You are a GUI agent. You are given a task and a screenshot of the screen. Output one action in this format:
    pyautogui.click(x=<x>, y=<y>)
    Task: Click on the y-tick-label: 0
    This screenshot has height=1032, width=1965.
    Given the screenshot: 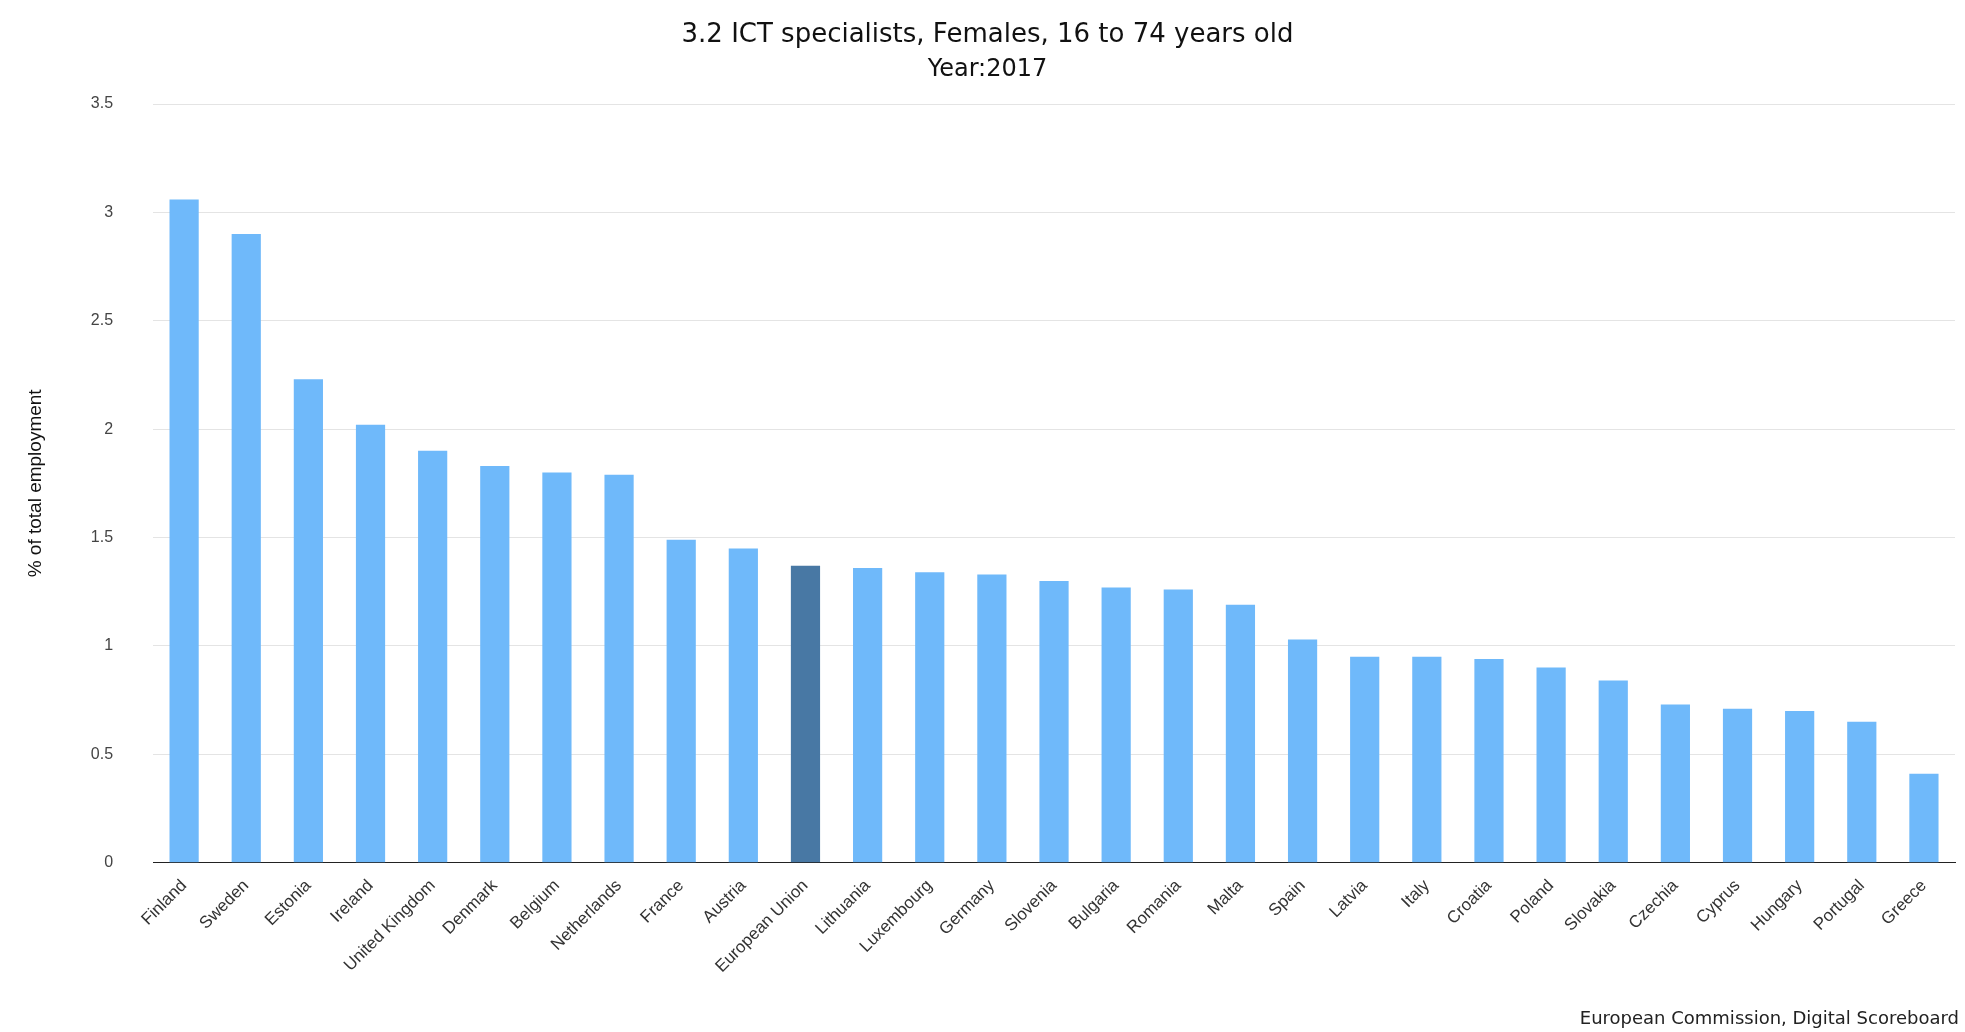 What is the action you would take?
    pyautogui.click(x=109, y=862)
    